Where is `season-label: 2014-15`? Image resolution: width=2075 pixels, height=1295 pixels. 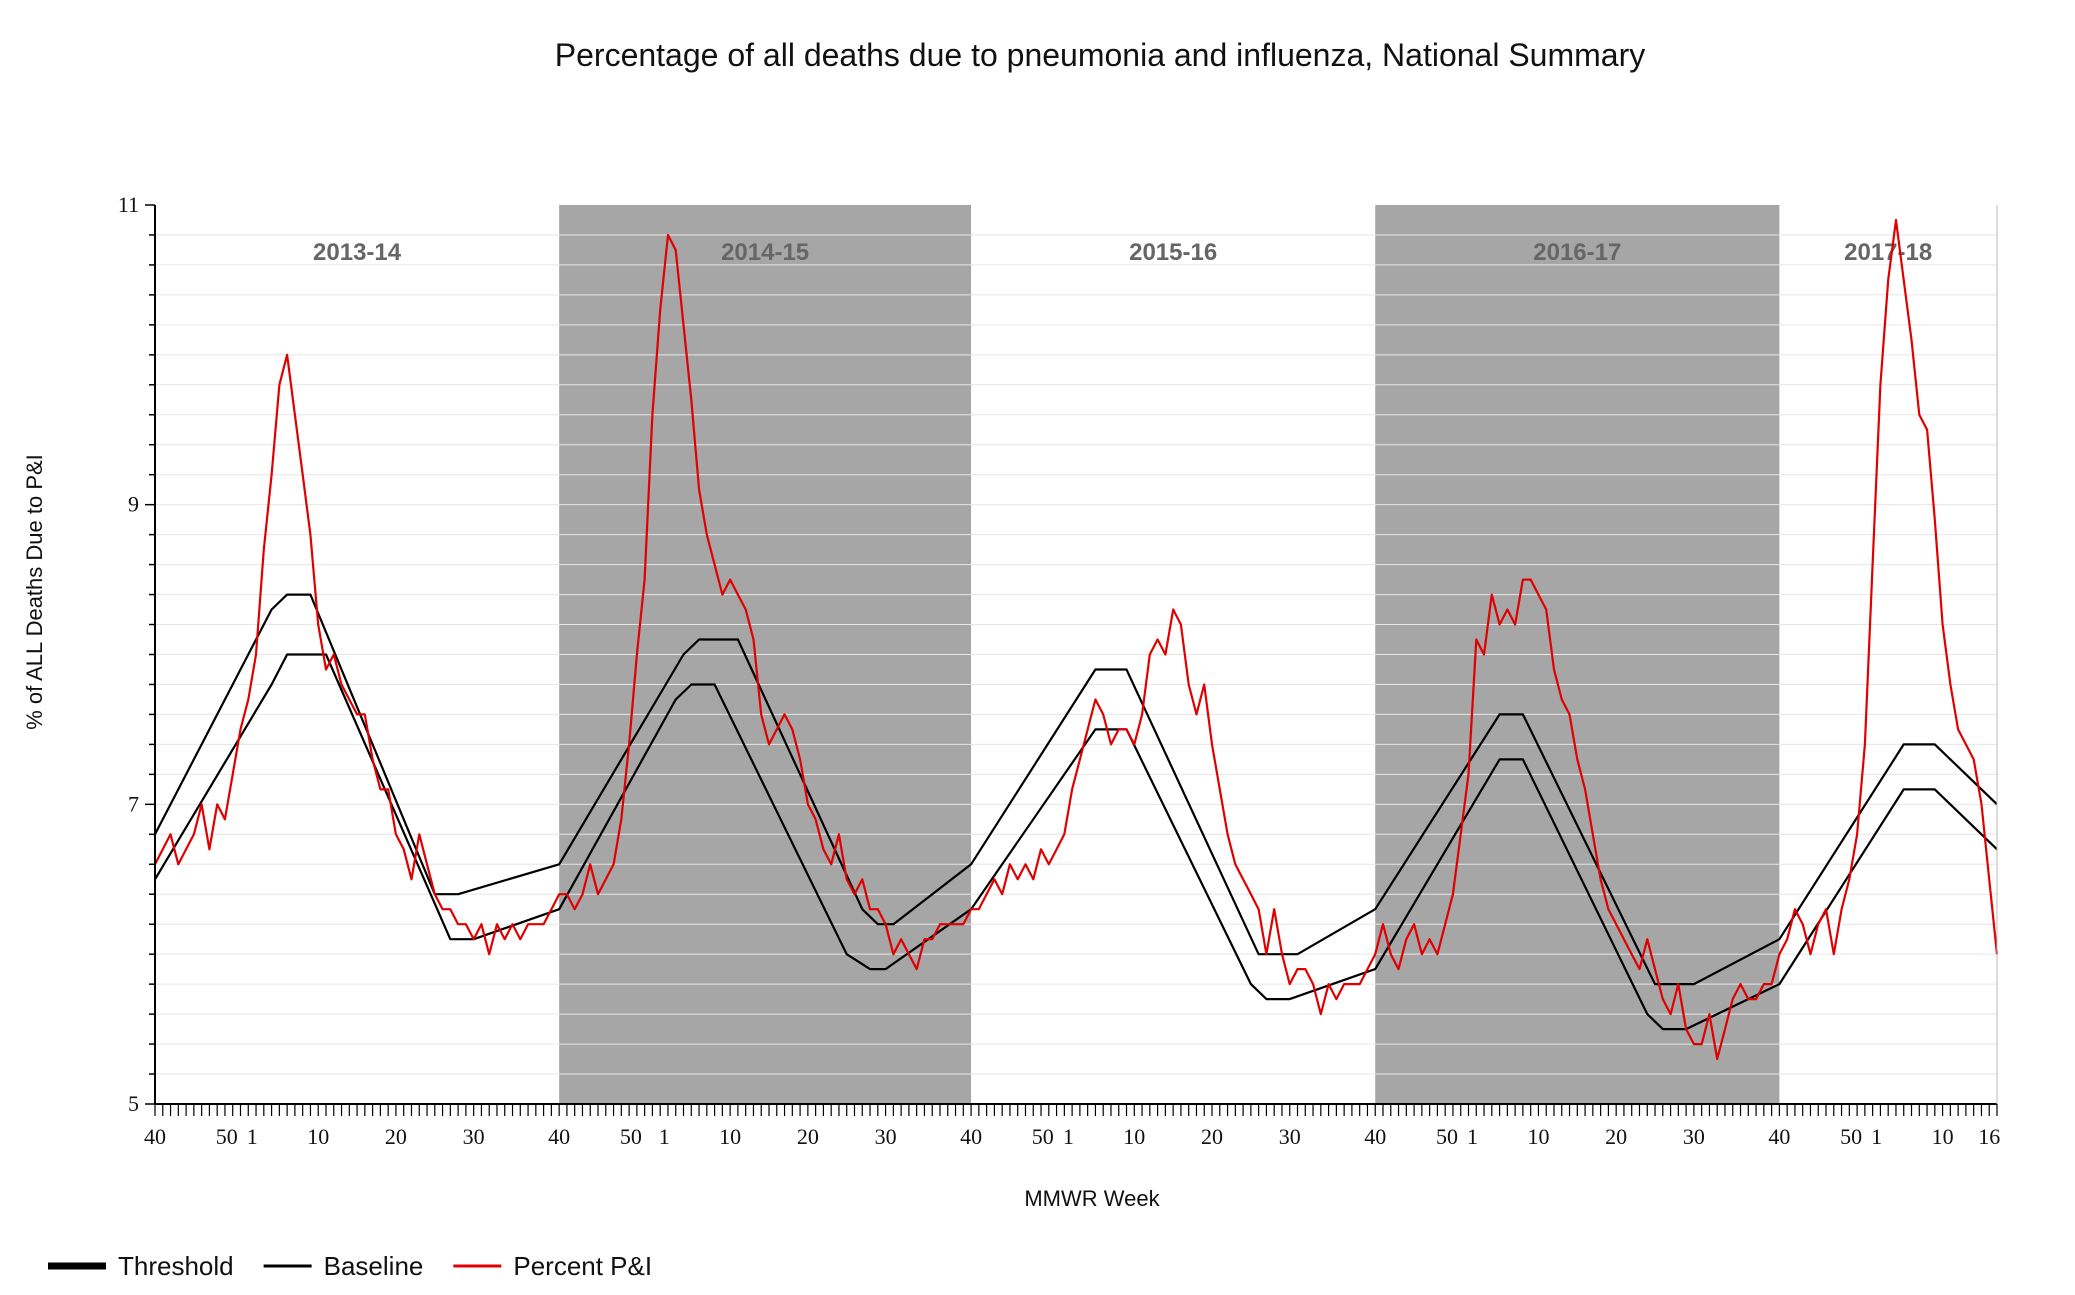
season-label: 2014-15 is located at coordinates (765, 252).